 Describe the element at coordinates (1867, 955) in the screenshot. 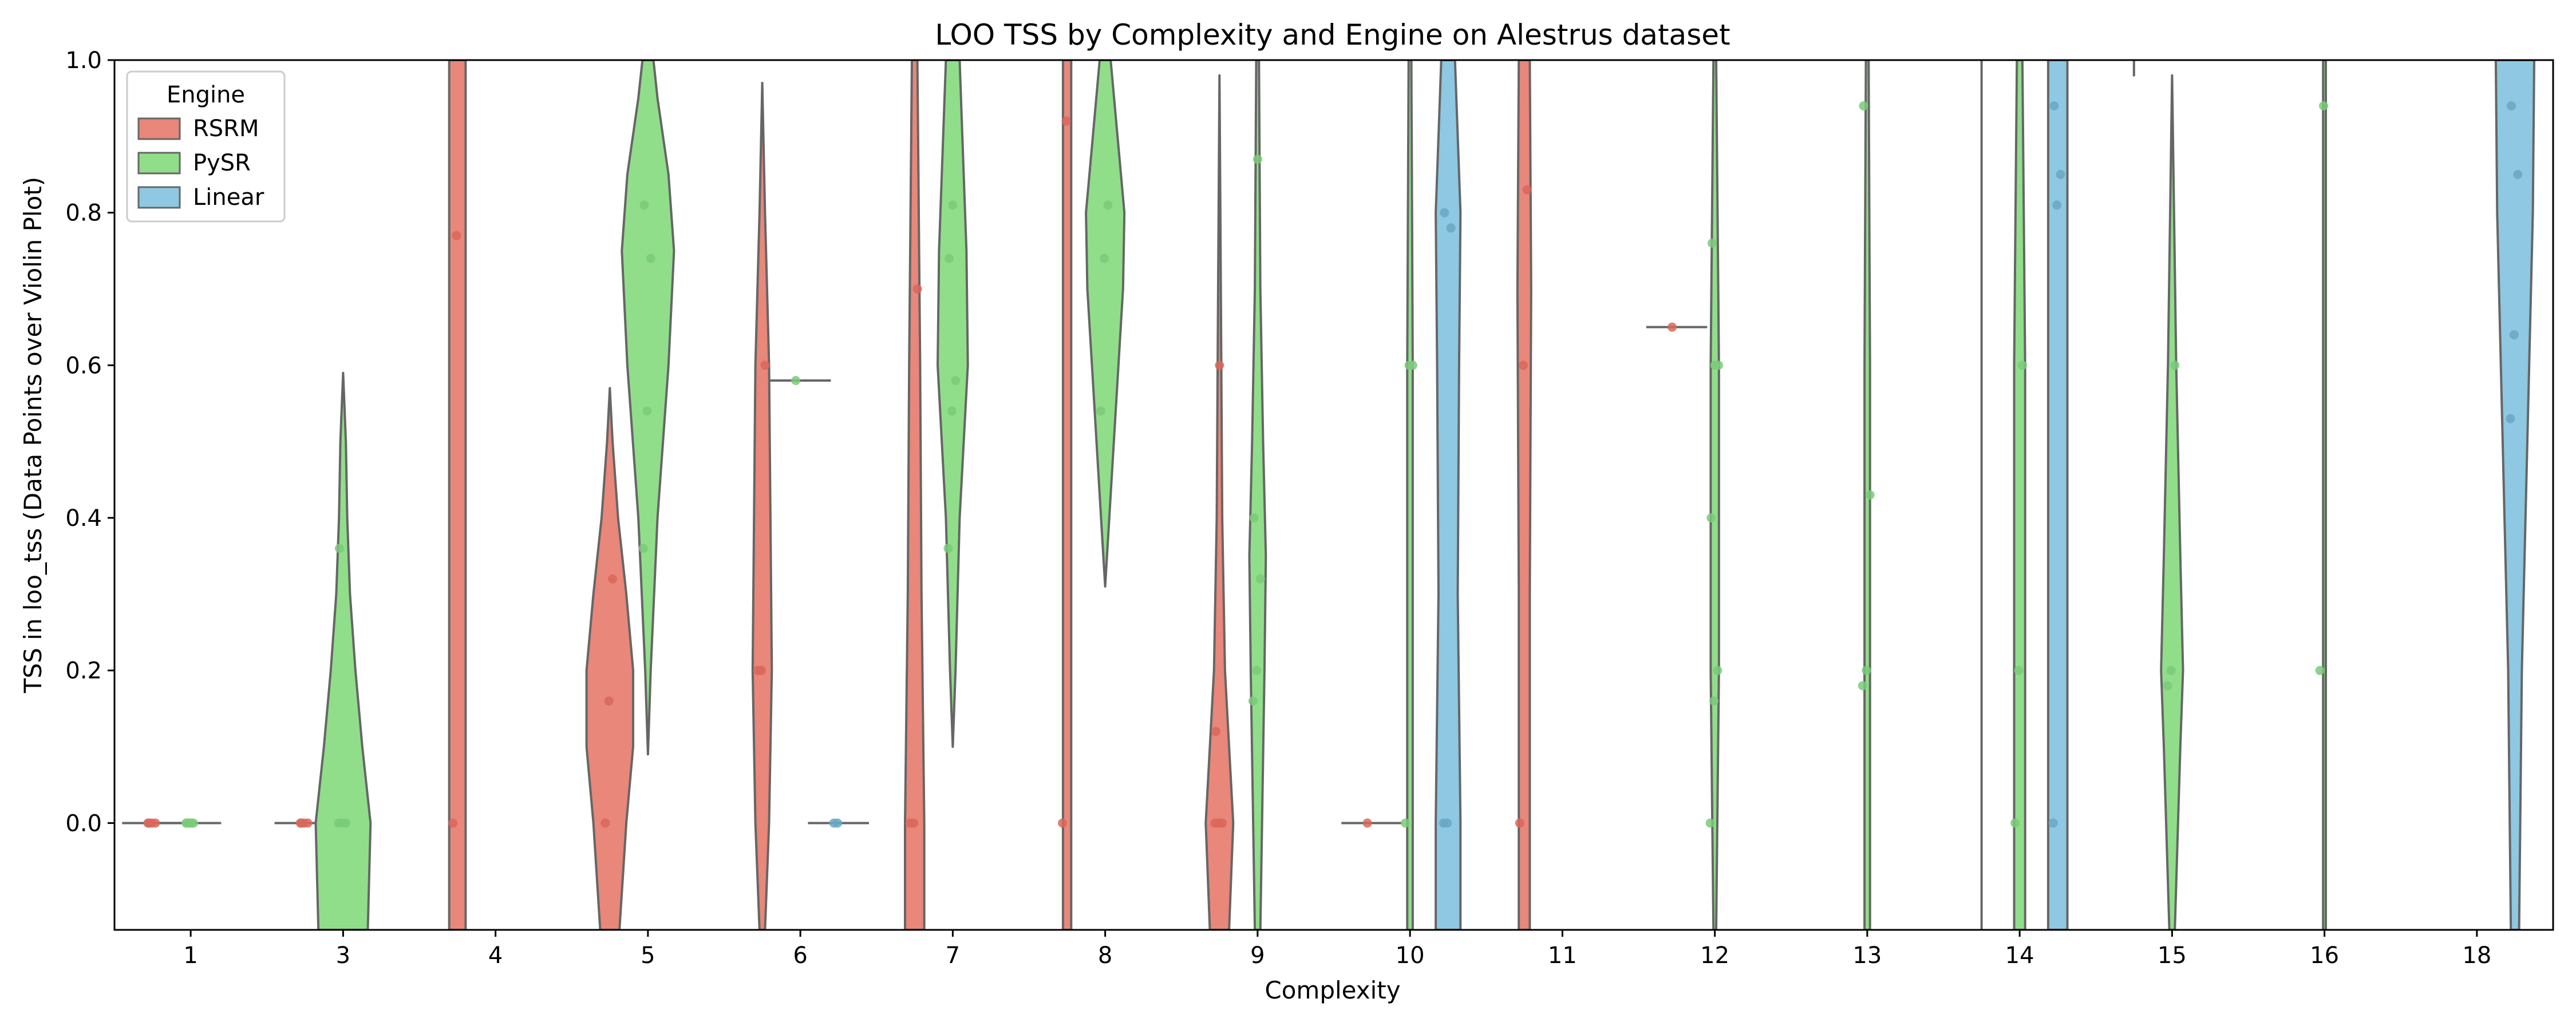

I see `x-tick-label: 13` at that location.